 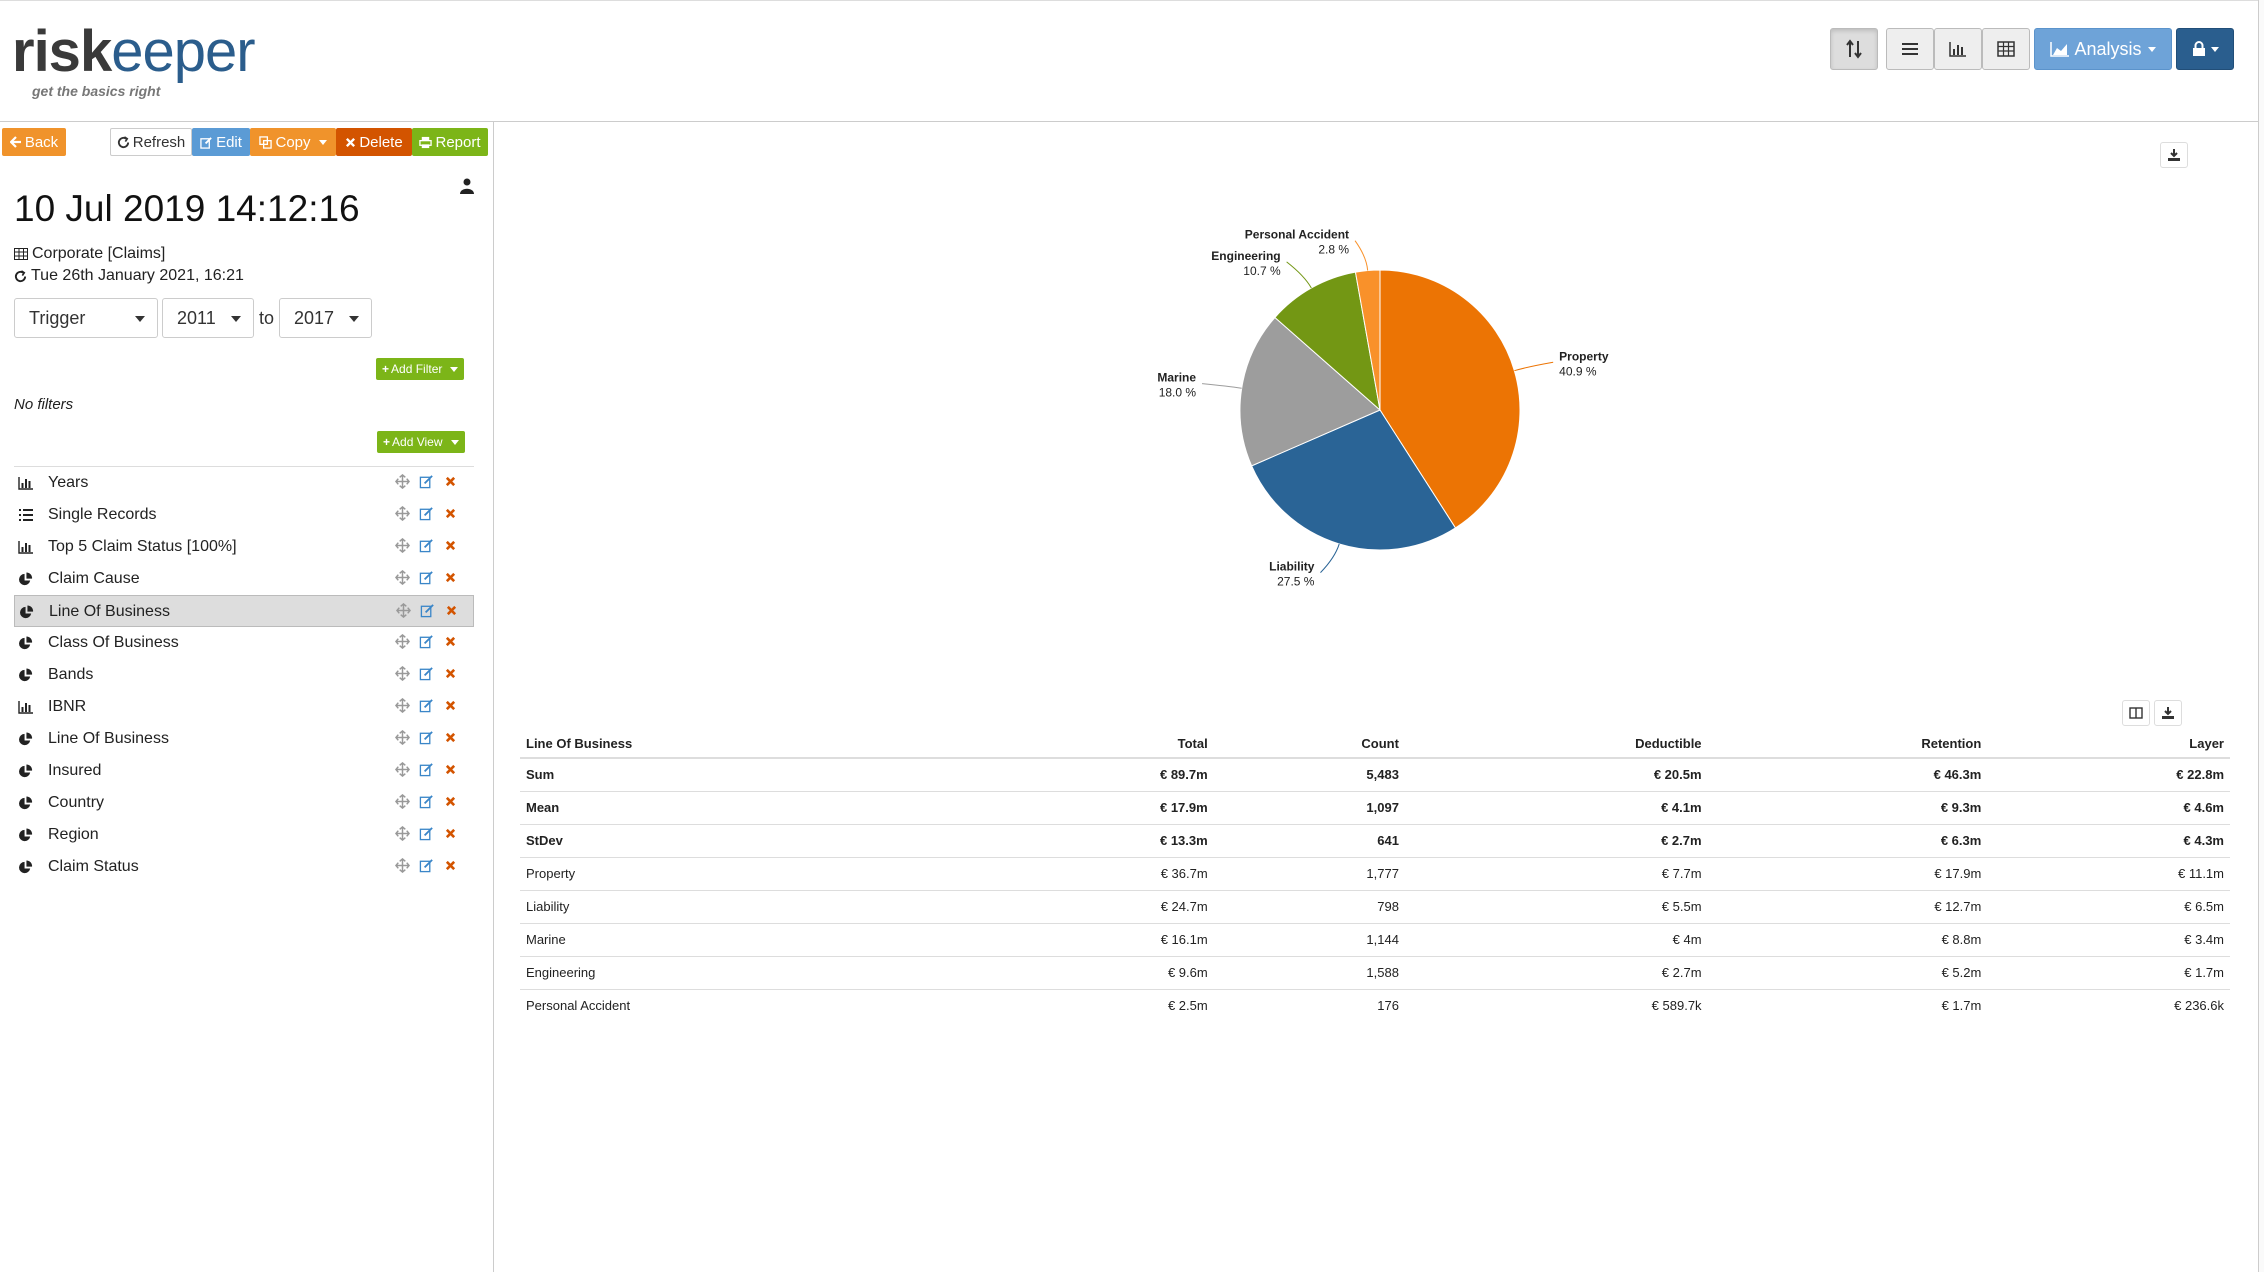 I want to click on delete-button: Delete, so click(x=374, y=142).